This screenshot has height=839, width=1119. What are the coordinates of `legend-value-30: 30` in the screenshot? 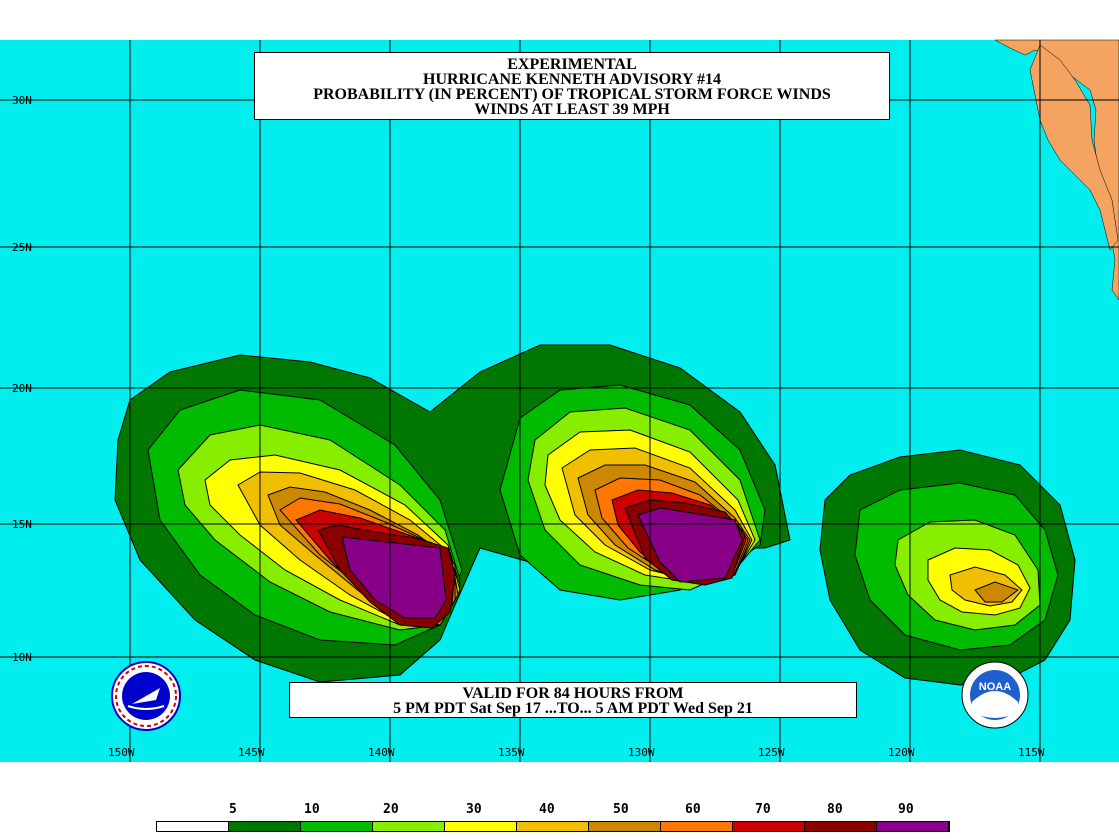 It's located at (474, 809).